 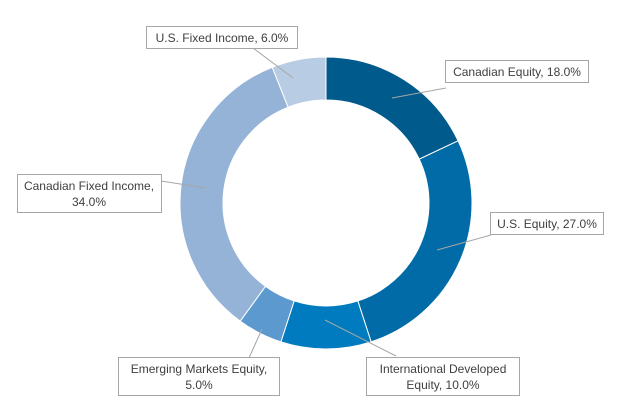 What do you see at coordinates (89, 186) in the screenshot?
I see `label-canadian-fixed-income-line1: Canadian Fixed Income,` at bounding box center [89, 186].